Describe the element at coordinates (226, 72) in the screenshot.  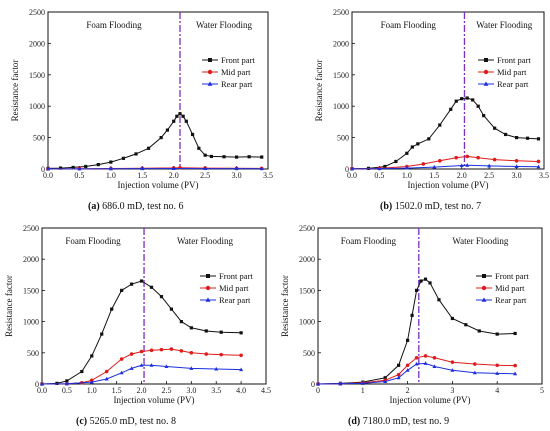
I see `legend-entry: Mid part` at that location.